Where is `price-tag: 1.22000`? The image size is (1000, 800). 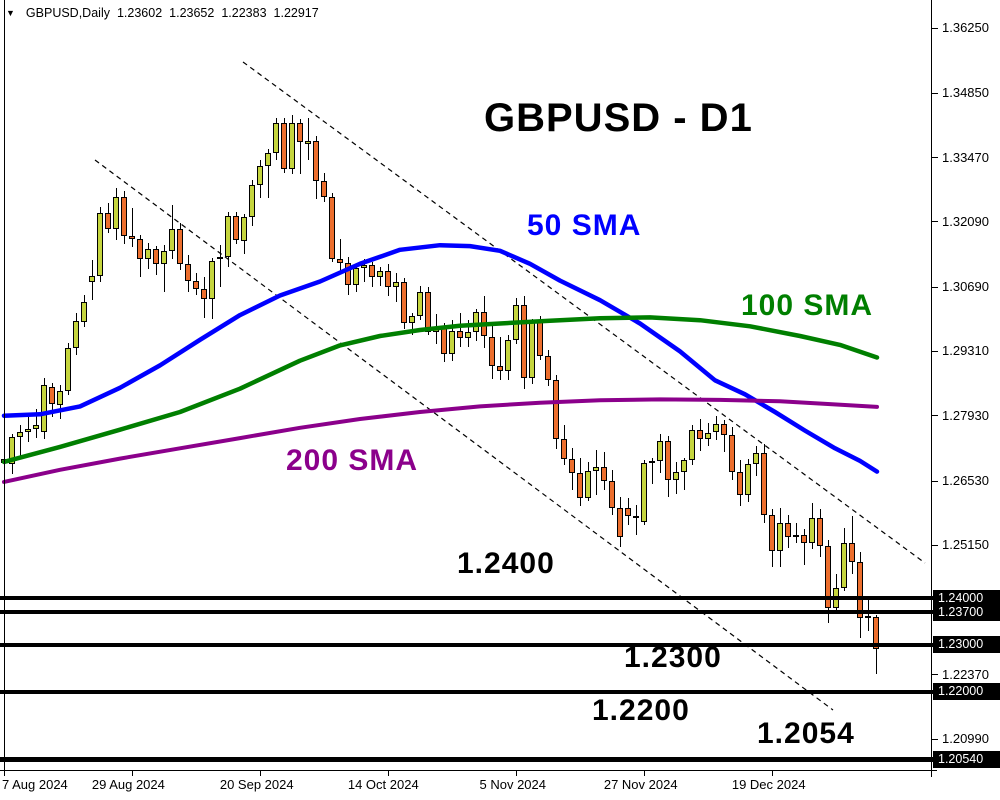 price-tag: 1.22000 is located at coordinates (966, 692).